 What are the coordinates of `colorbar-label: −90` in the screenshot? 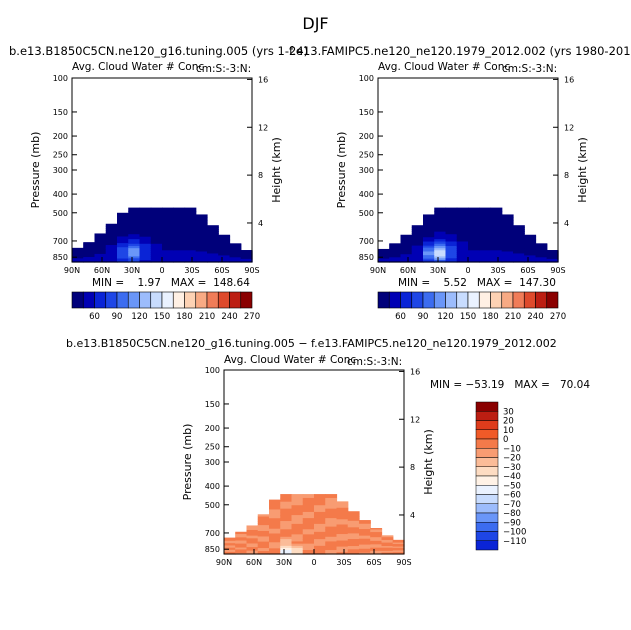 It's located at (512, 523).